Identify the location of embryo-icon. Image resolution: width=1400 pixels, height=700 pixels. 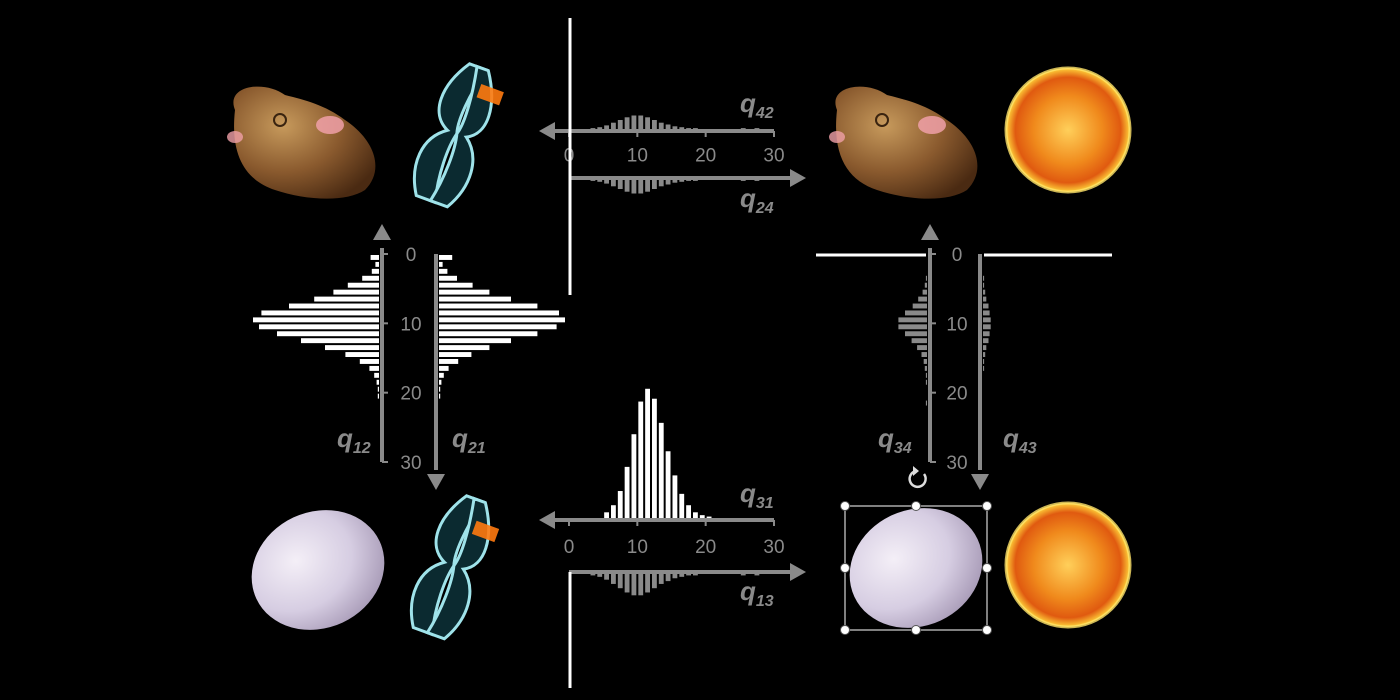
(903, 142).